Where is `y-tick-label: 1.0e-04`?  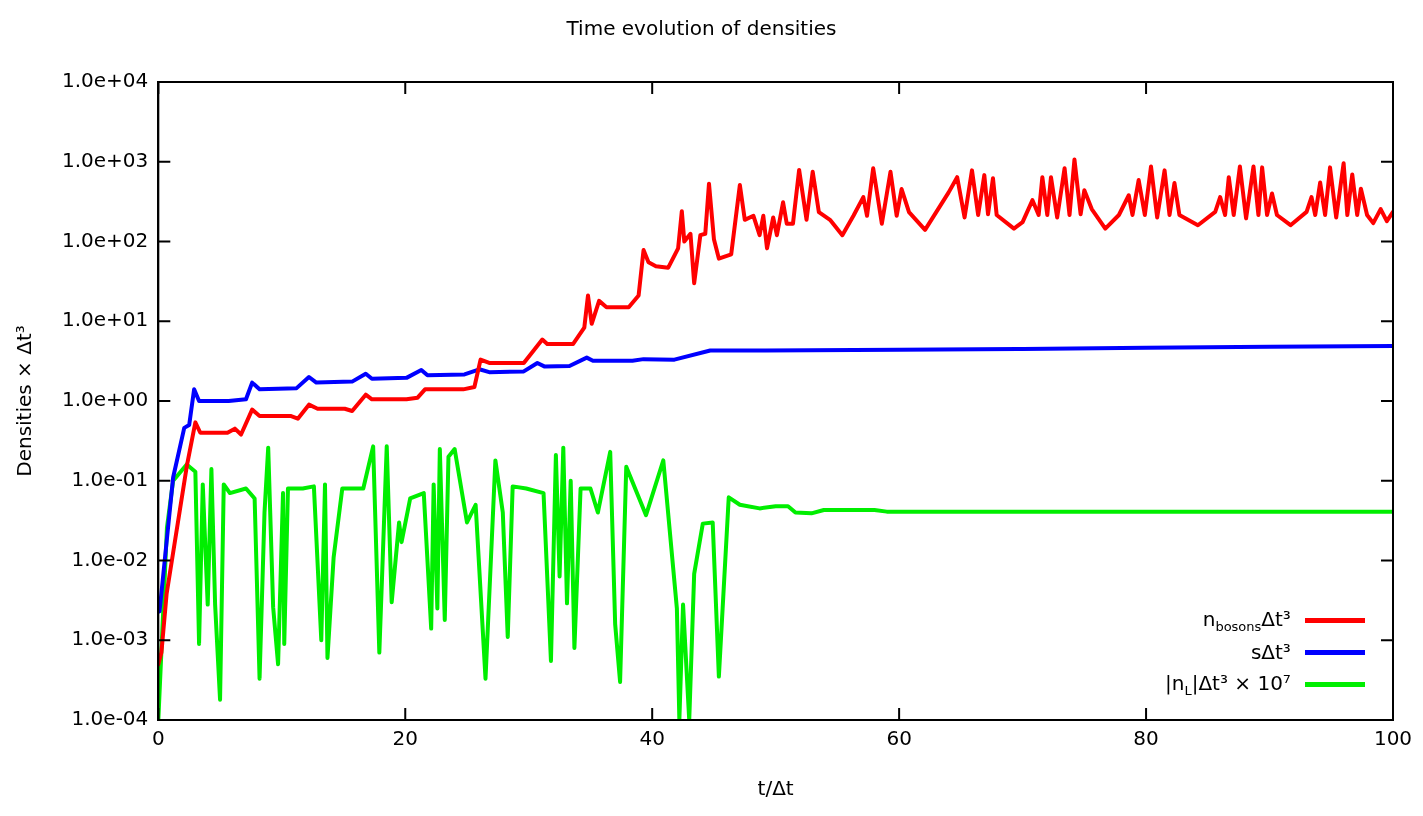
y-tick-label: 1.0e-04 is located at coordinates (110, 718).